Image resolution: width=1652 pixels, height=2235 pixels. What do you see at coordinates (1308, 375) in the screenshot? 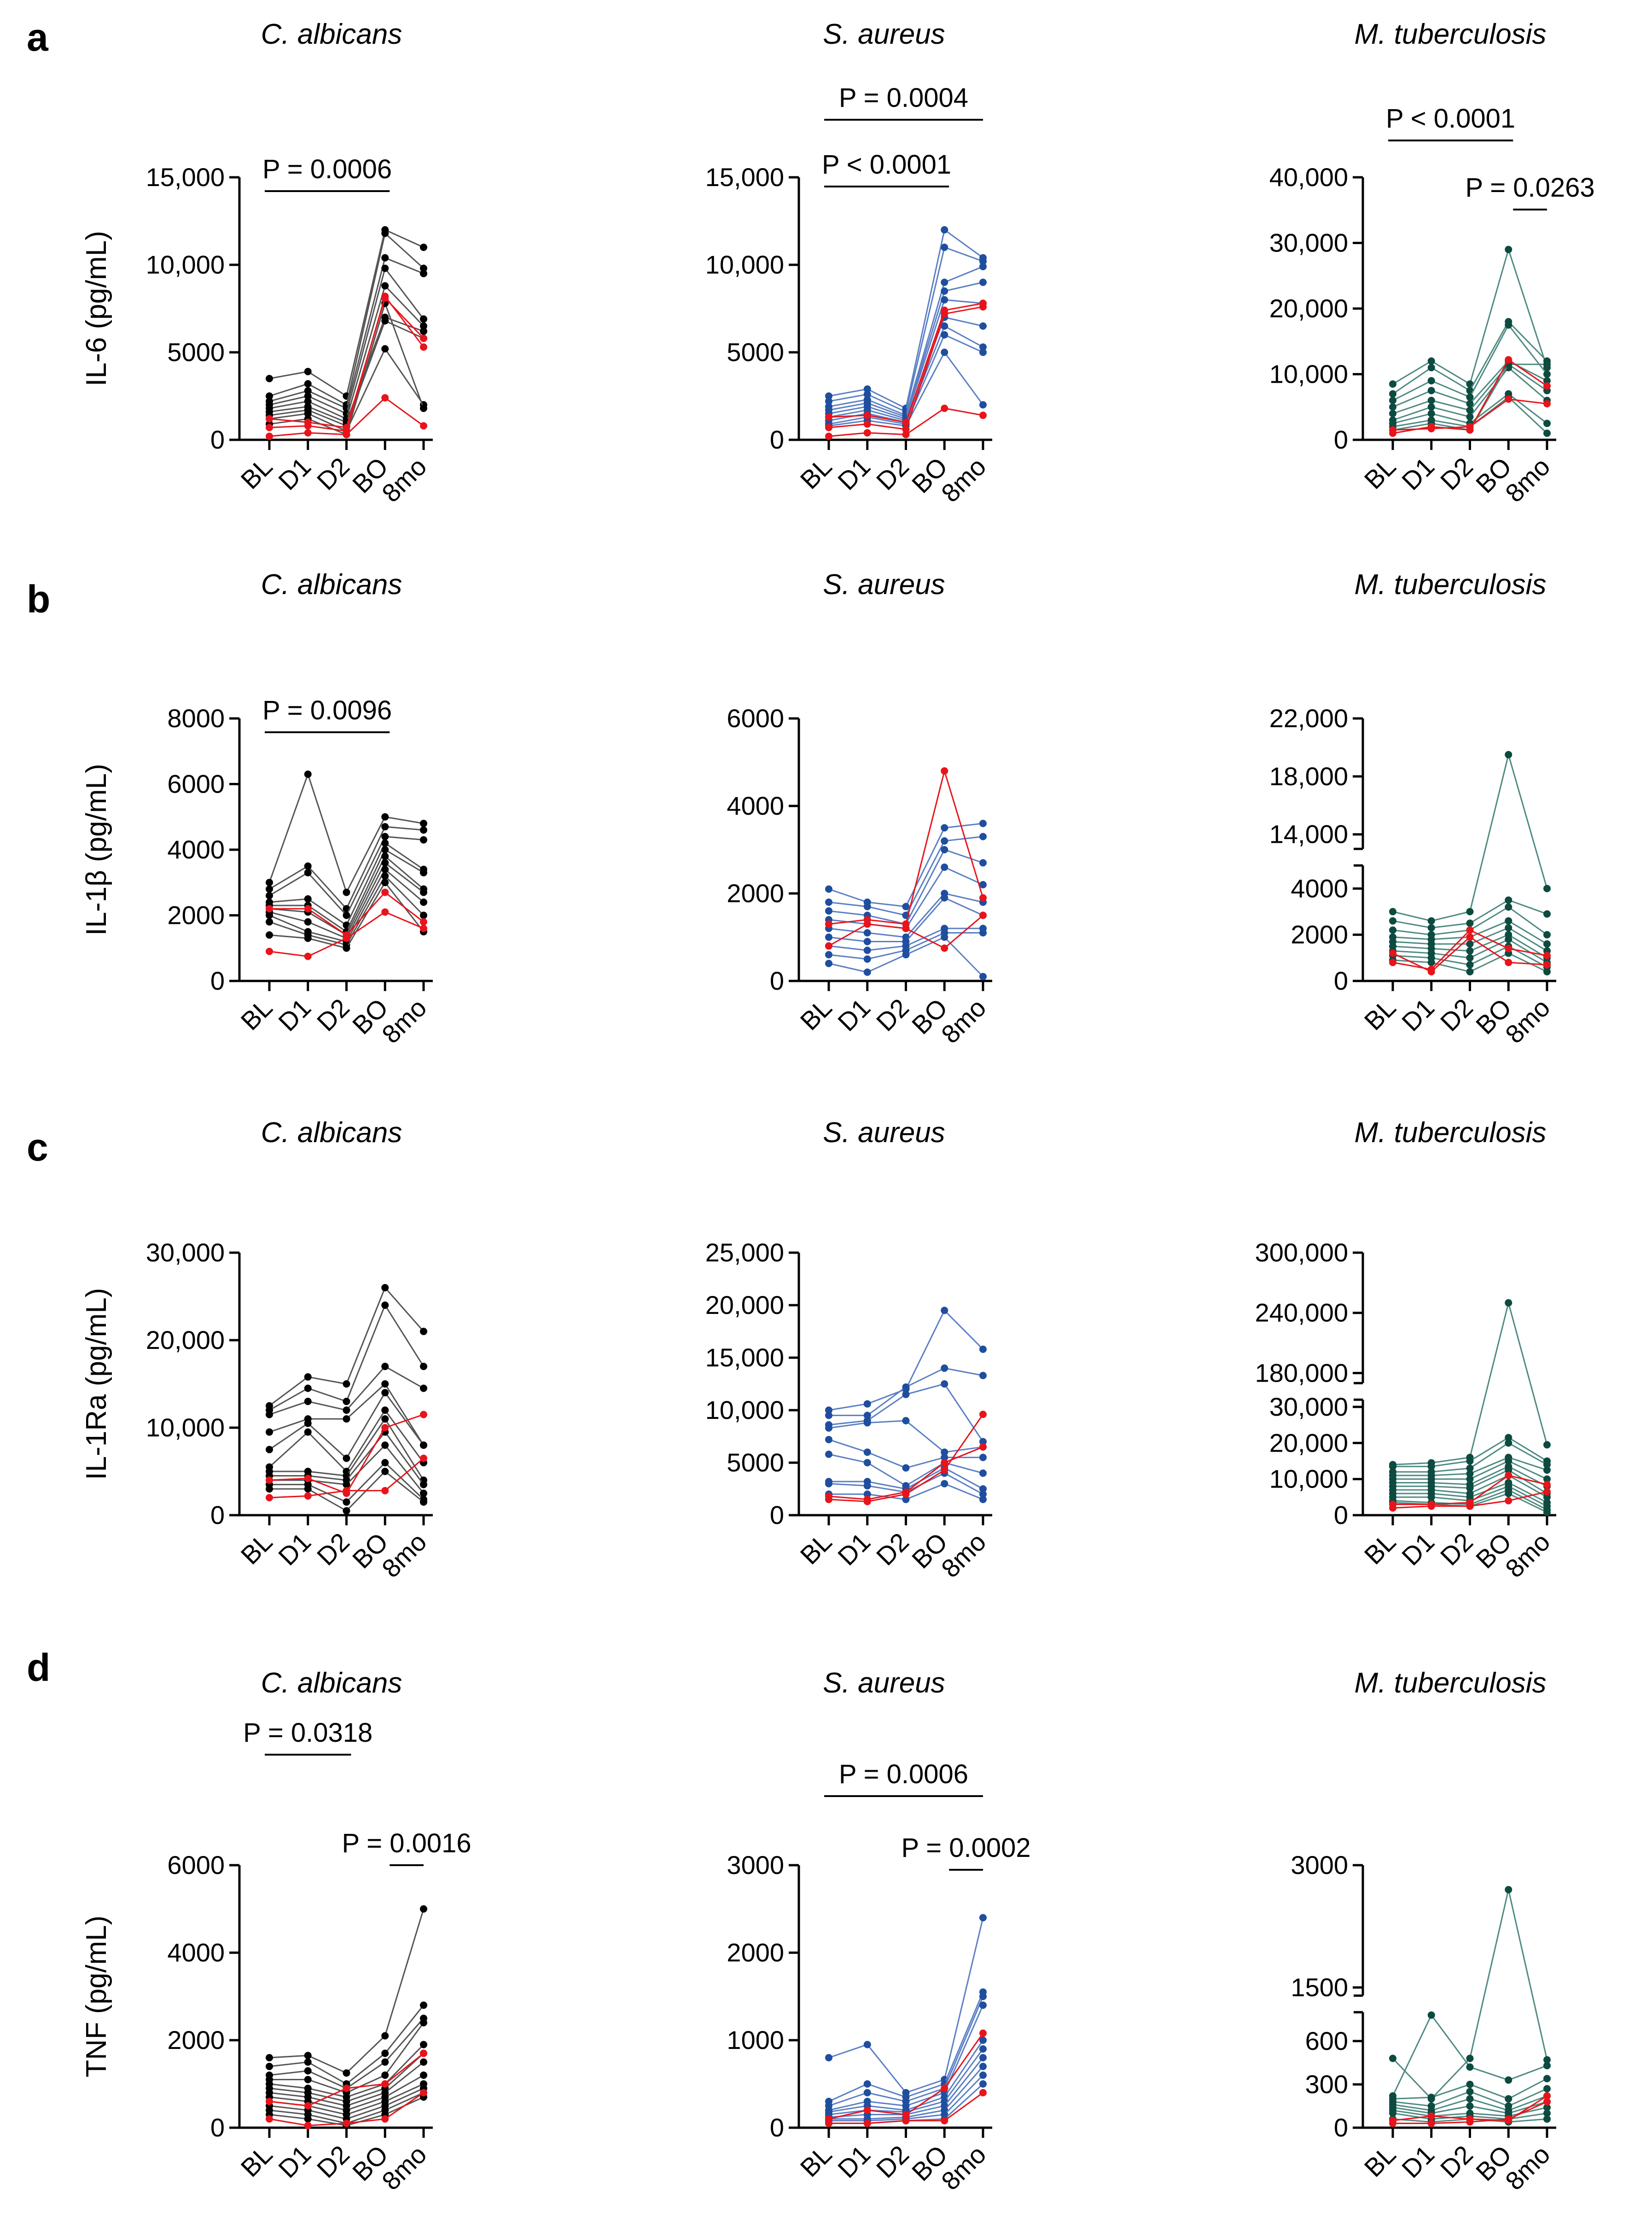
I see `y-tick-label: 10,000` at bounding box center [1308, 375].